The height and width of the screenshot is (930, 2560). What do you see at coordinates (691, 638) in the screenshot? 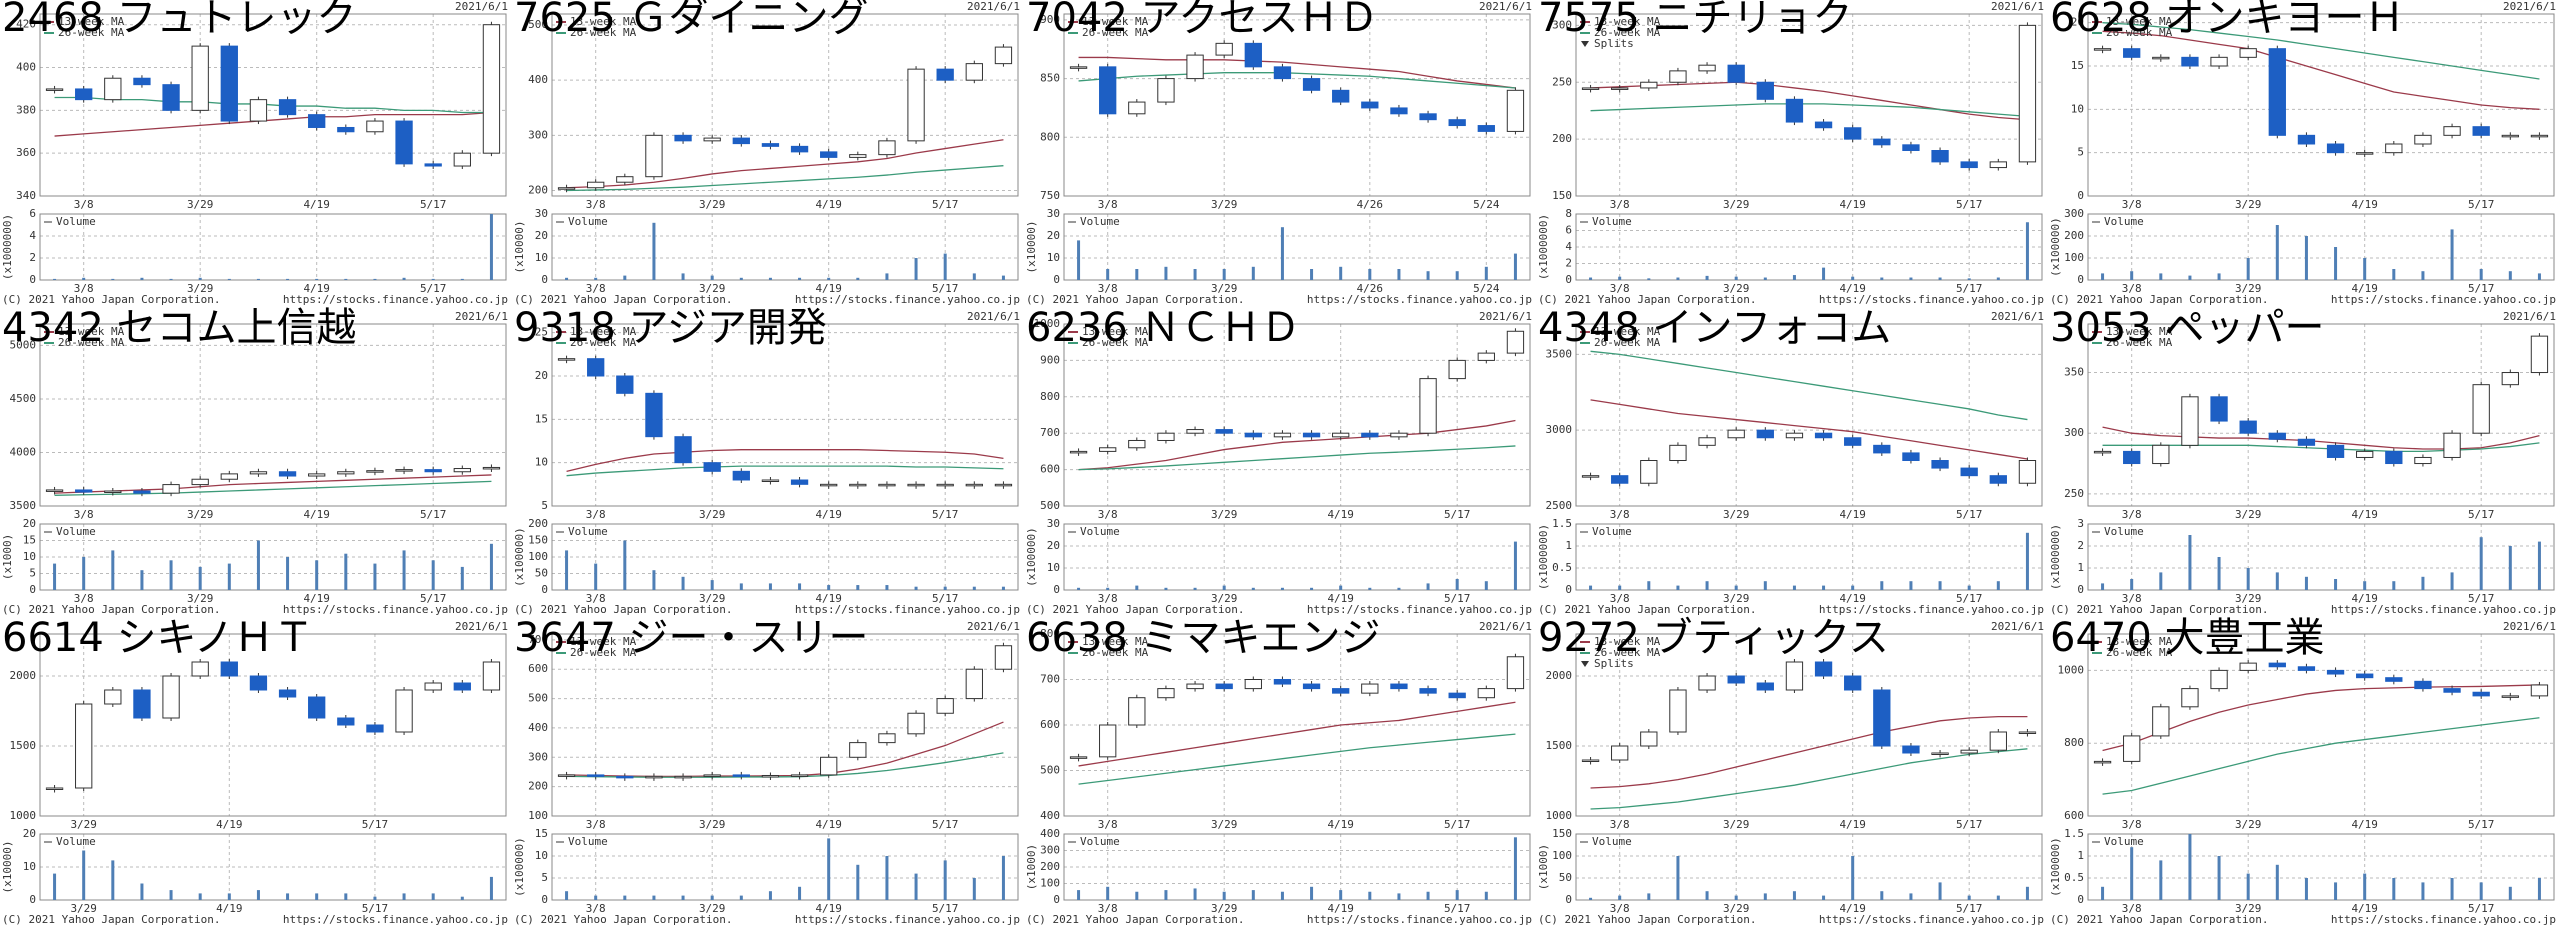
I see `chart-title: 3647 ジー・スリー` at bounding box center [691, 638].